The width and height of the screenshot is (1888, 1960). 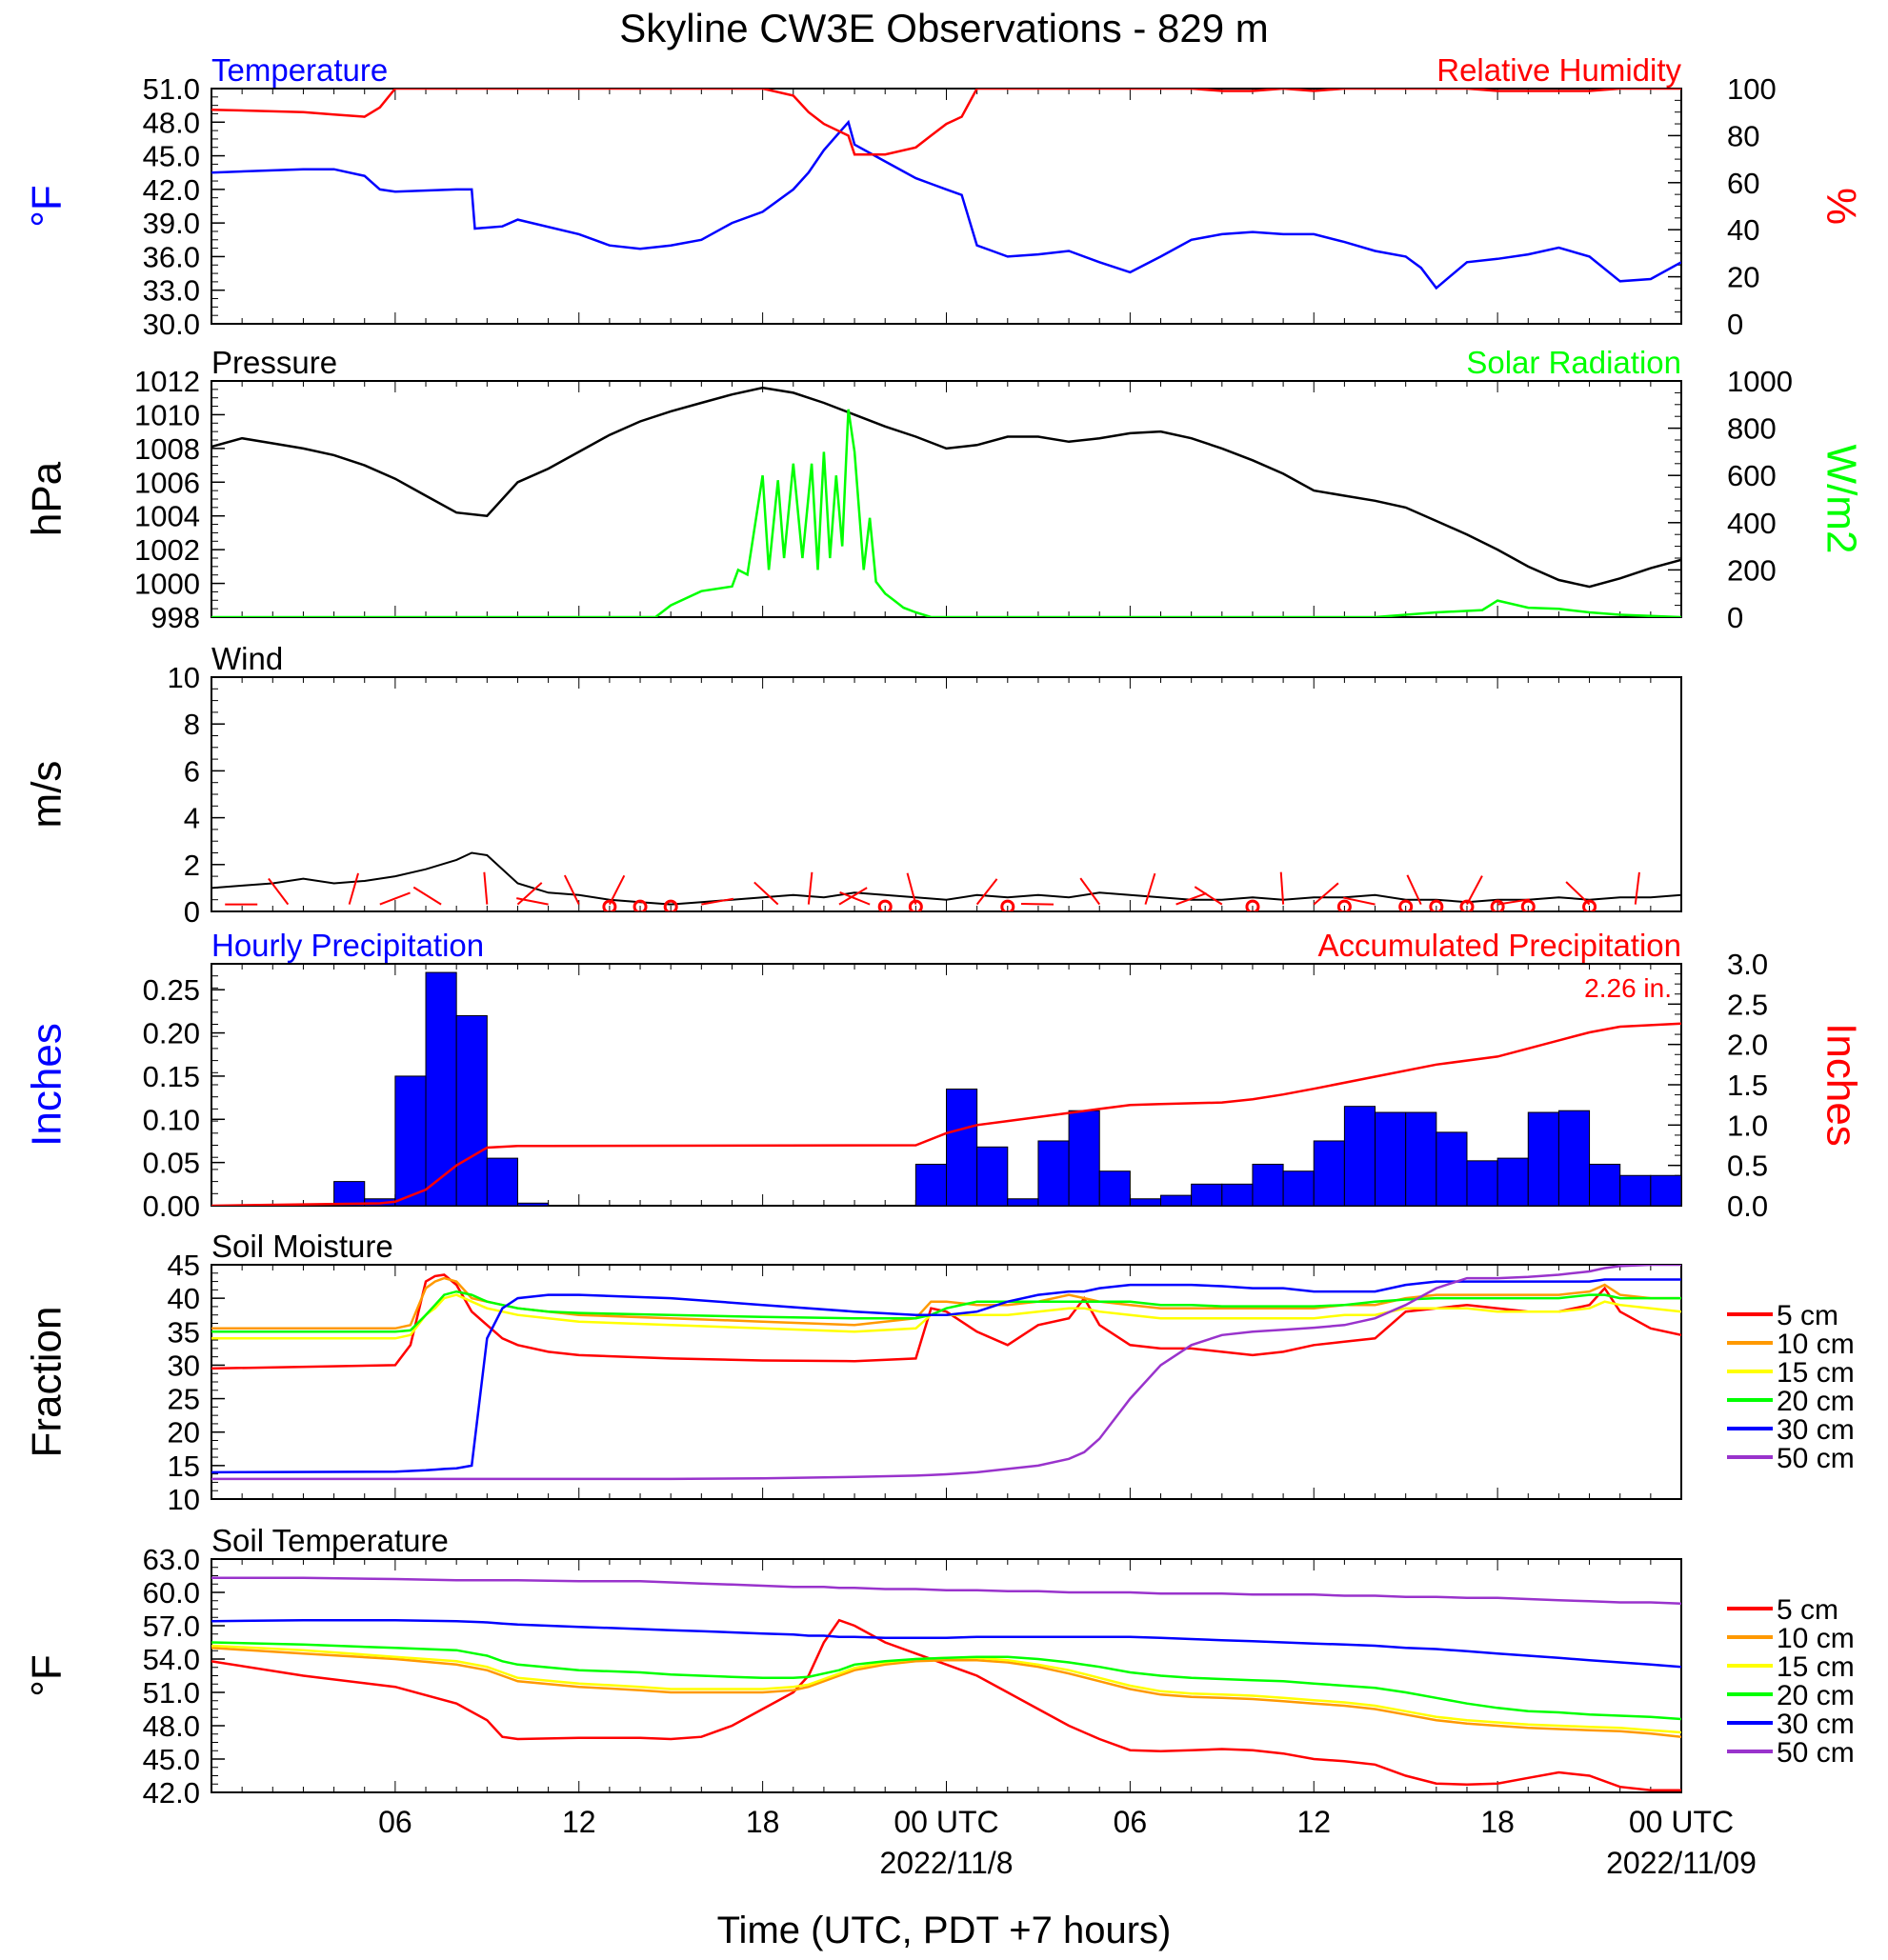 What do you see at coordinates (171, 1076) in the screenshot?
I see `precipitation-ytick-label-left-2: 0.15` at bounding box center [171, 1076].